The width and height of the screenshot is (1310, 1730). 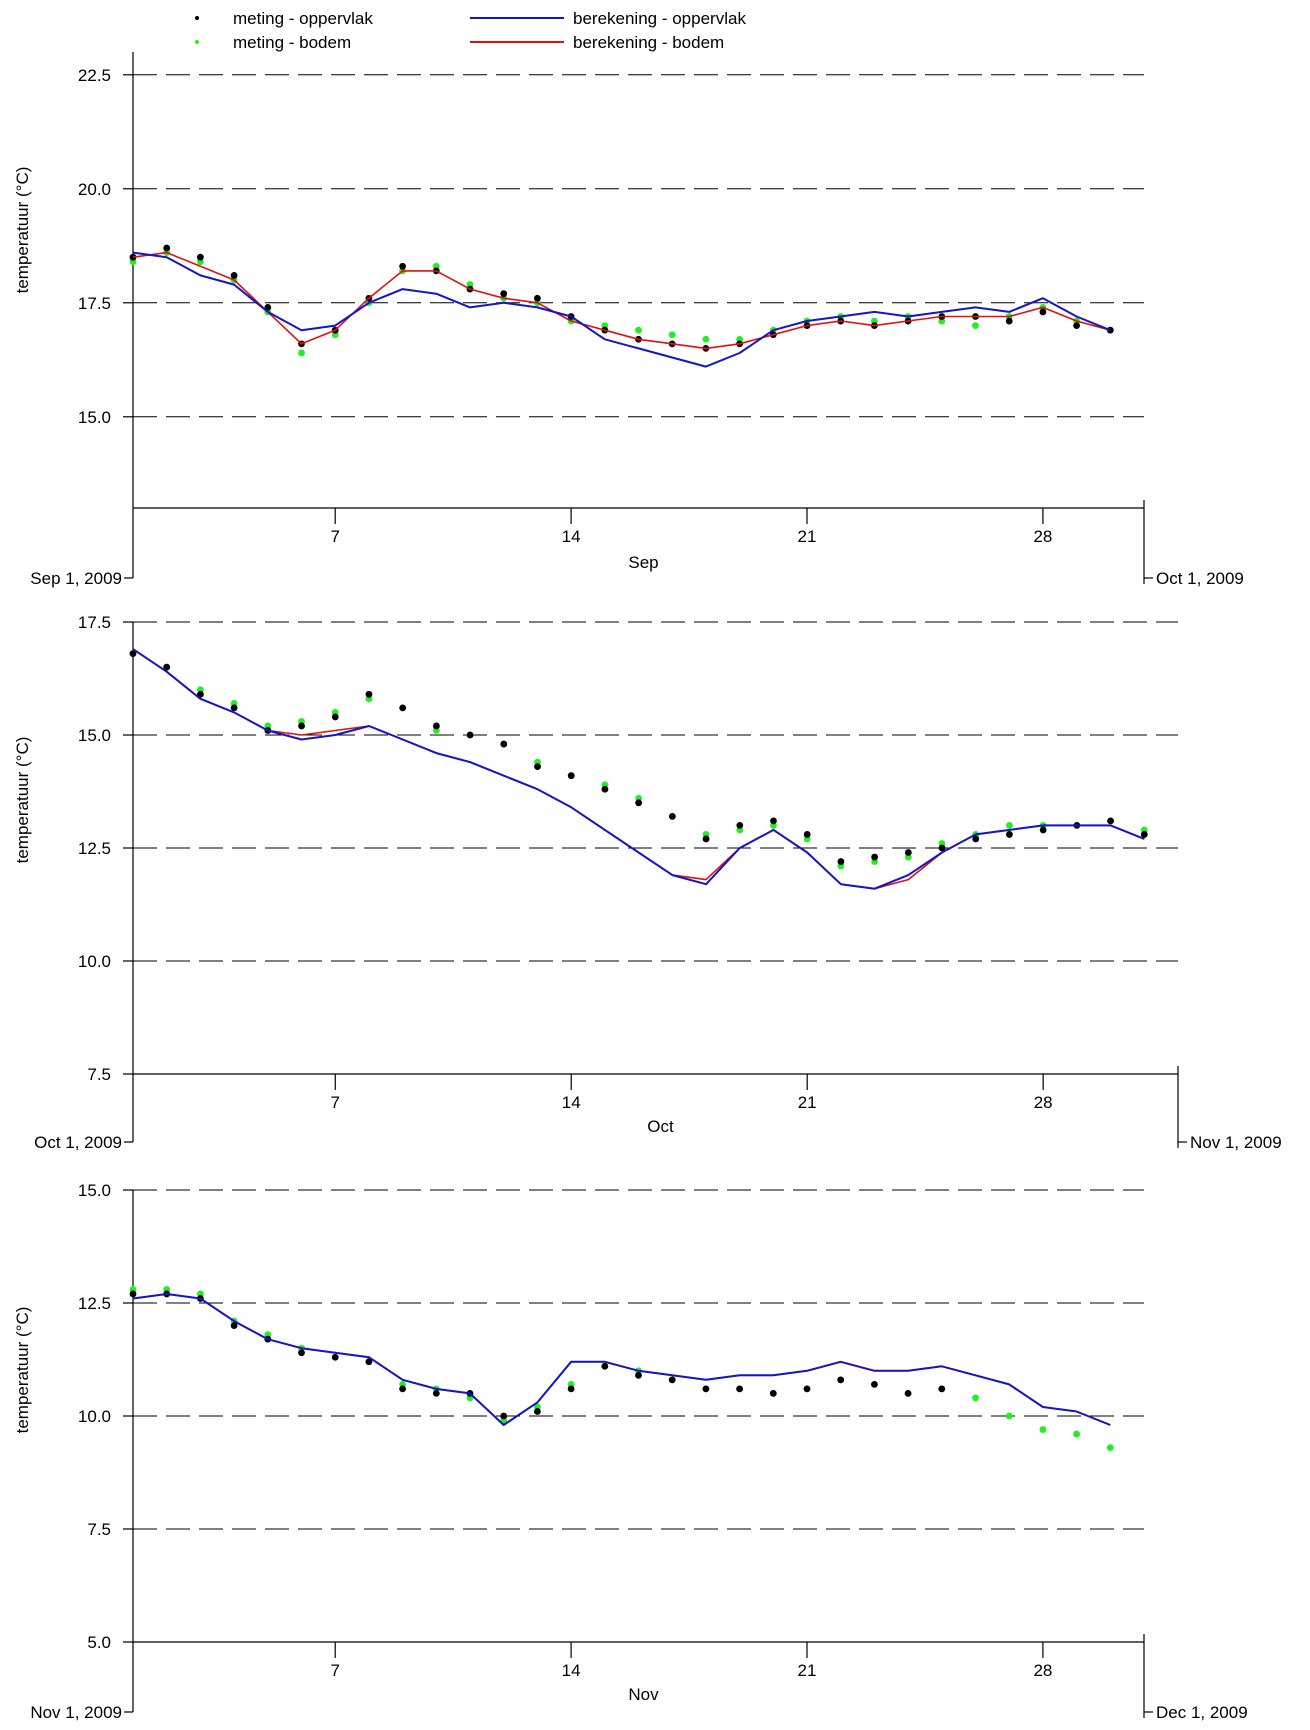 What do you see at coordinates (1236, 1142) in the screenshot?
I see `period-end-label: Nov 1, 2009` at bounding box center [1236, 1142].